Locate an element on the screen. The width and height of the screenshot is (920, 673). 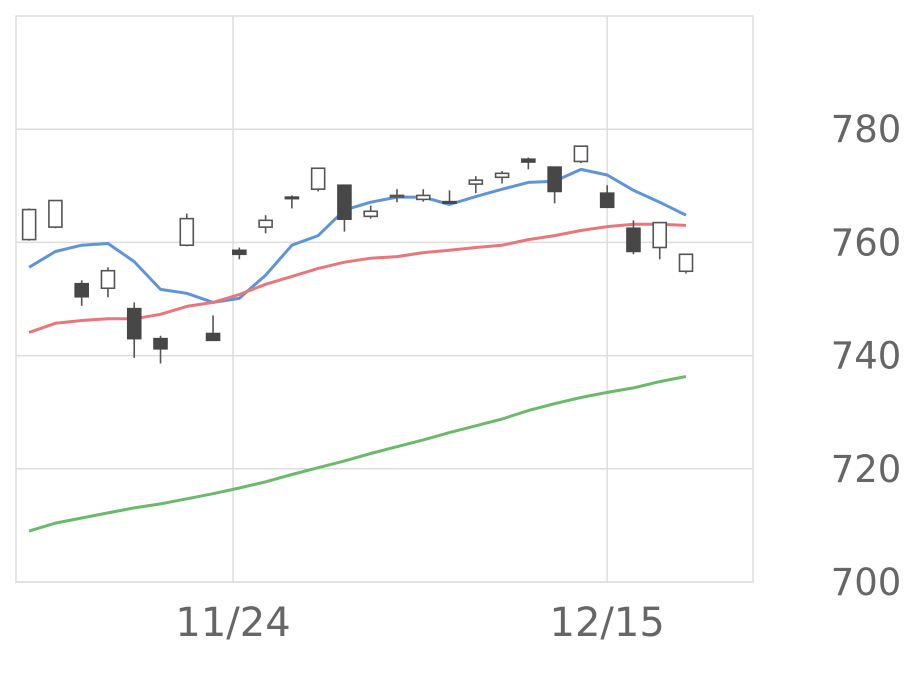
y-axis-ticks: 700 720 740 760 780 is located at coordinates (866, 356).